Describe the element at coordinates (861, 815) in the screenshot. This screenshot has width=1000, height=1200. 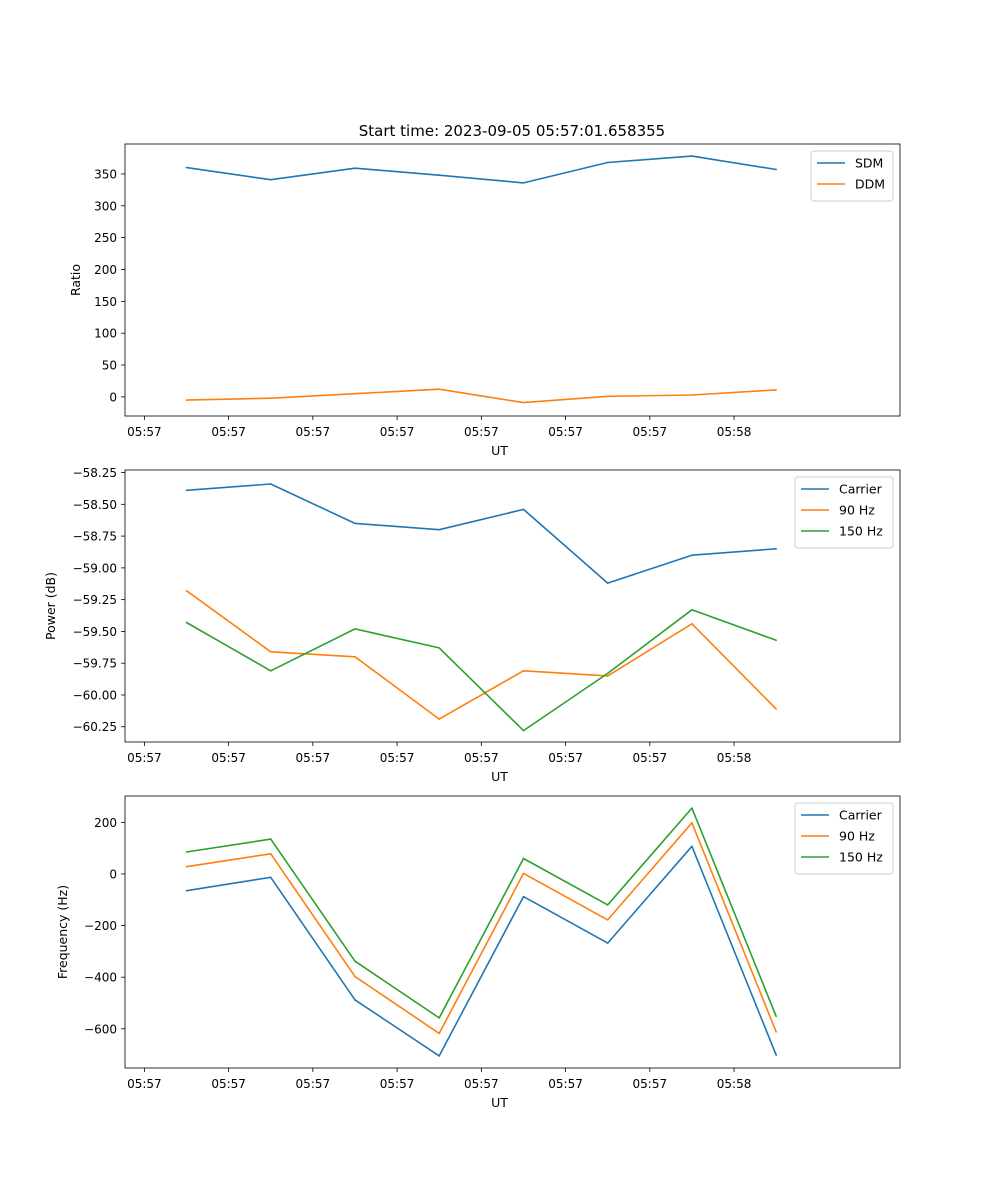
I see `frequency-legend-label: Carrier` at that location.